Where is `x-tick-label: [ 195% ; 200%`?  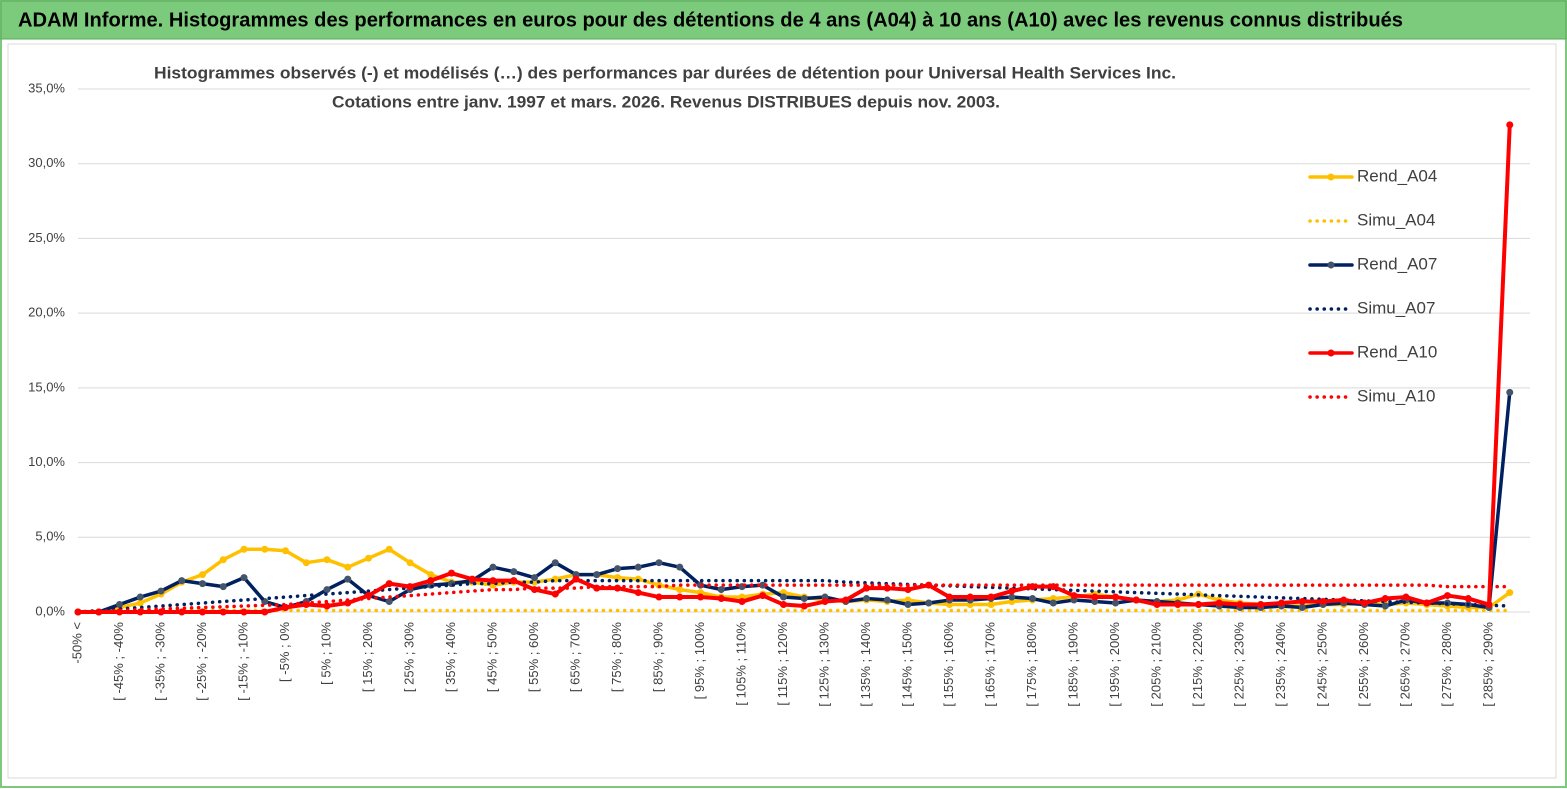
x-tick-label: [ 195% ; 200% is located at coordinates (1114, 664).